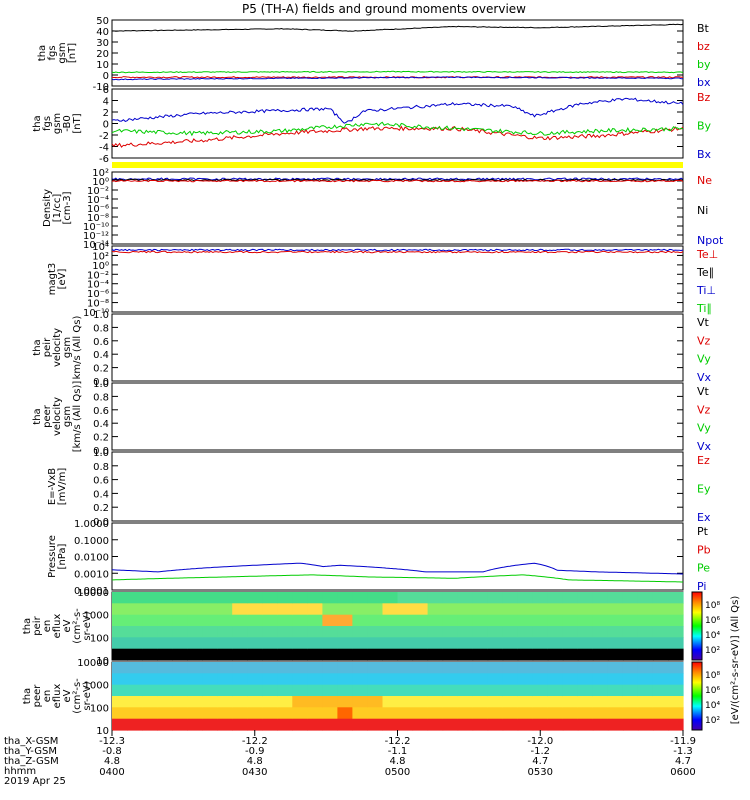 This screenshot has height=800, width=750. What do you see at coordinates (704, 154) in the screenshot?
I see `legend-Bx: Bx` at bounding box center [704, 154].